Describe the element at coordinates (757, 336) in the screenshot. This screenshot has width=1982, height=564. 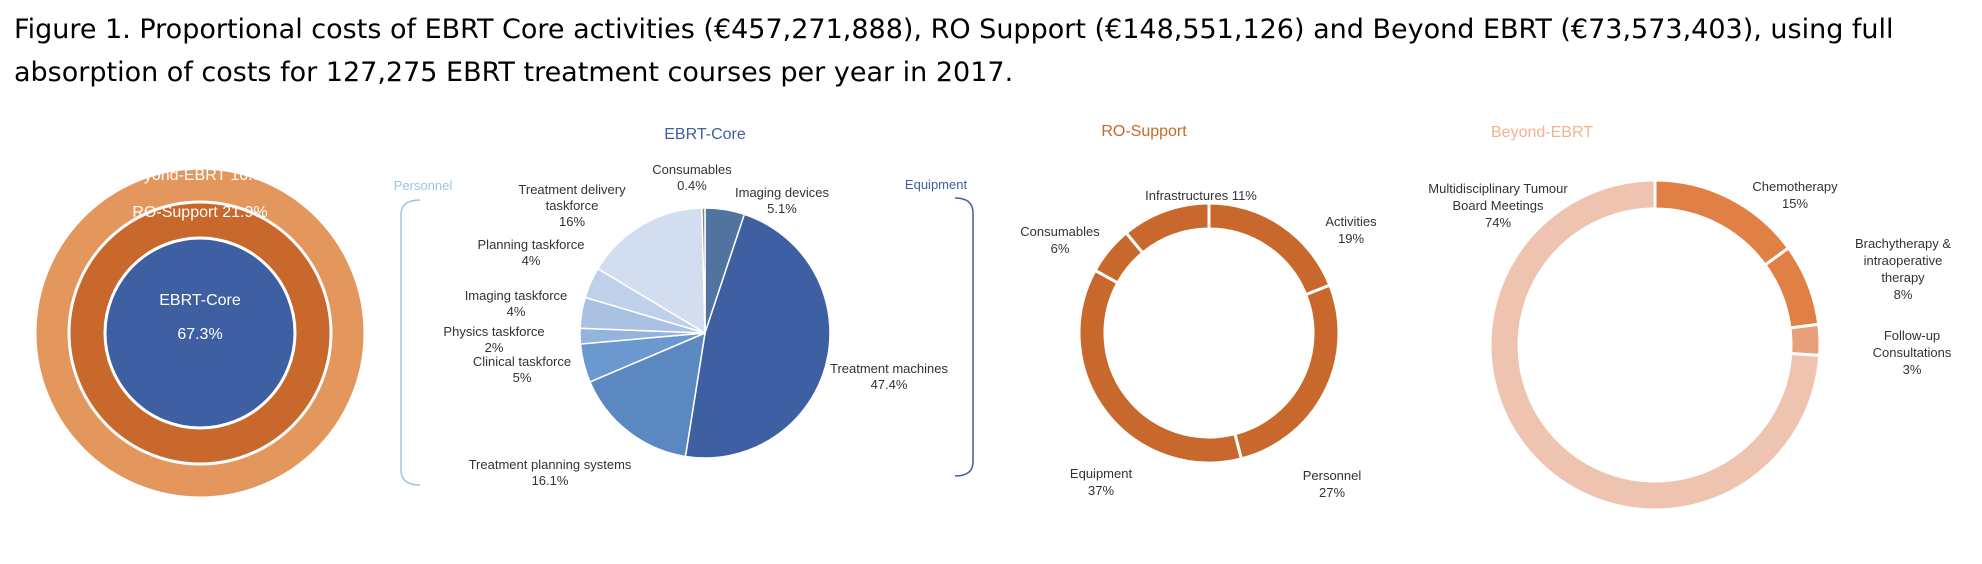
I see `pie-slice-treatment-machines` at that location.